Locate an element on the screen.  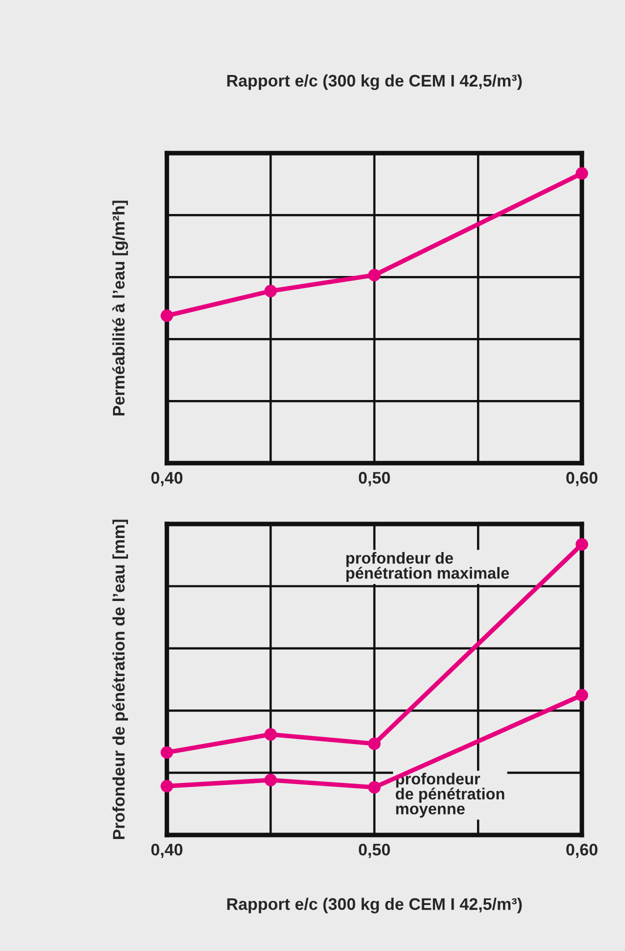
y-axis-title: Perméabilité à l’eau [g/m²h] is located at coordinates (120, 308).